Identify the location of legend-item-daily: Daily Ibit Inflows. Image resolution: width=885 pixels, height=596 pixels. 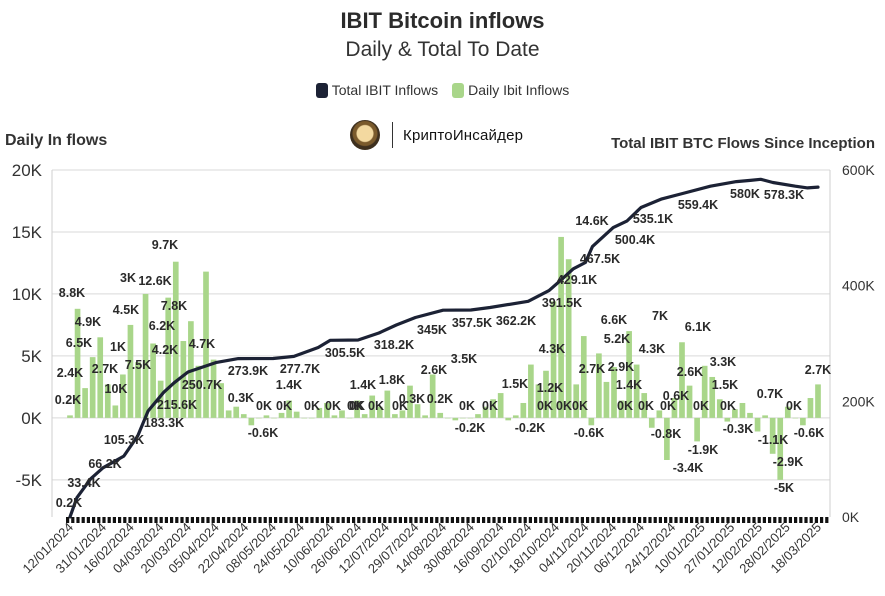
(510, 90).